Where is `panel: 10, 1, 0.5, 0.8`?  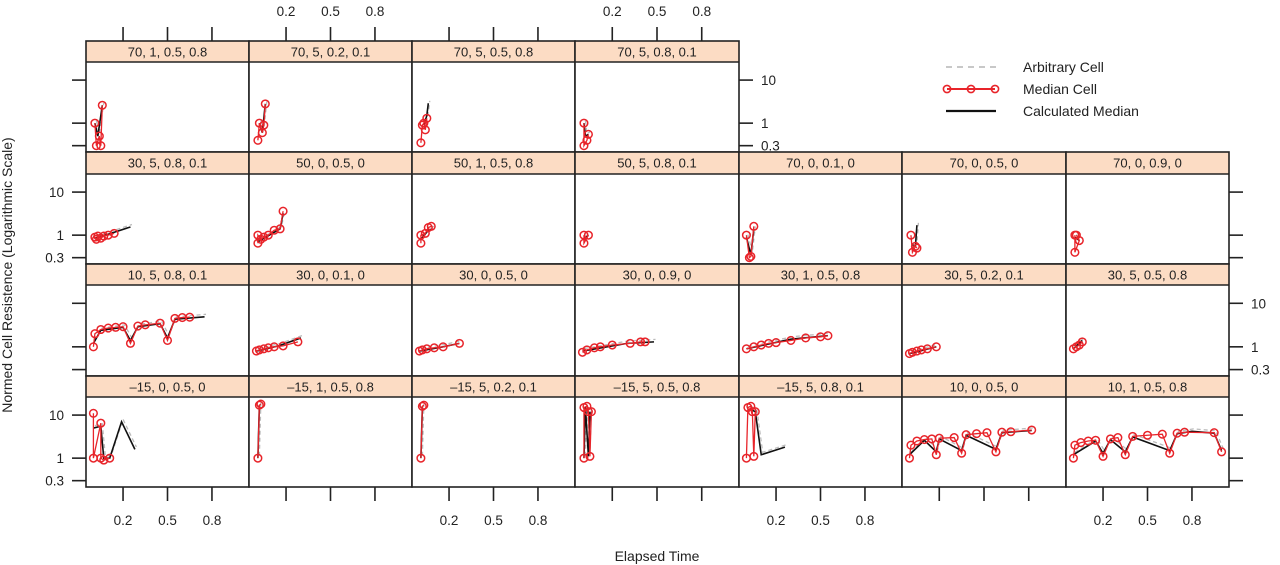
panel: 10, 1, 0.5, 0.8 is located at coordinates (1147, 431).